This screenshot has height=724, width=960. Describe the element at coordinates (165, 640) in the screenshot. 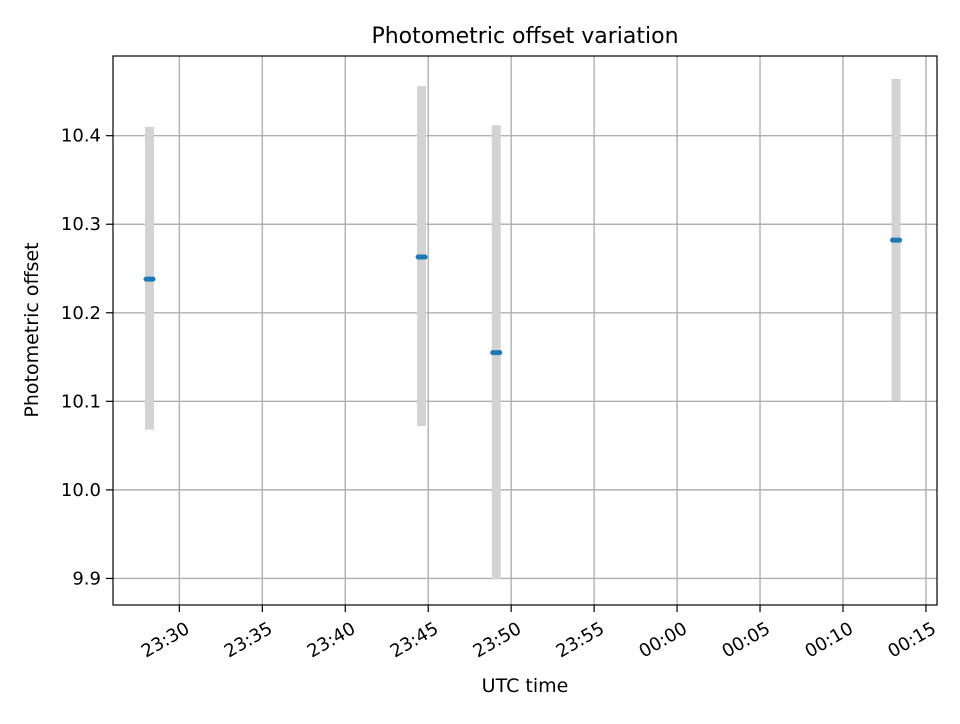

I see `x-tick-label: 23:30` at that location.